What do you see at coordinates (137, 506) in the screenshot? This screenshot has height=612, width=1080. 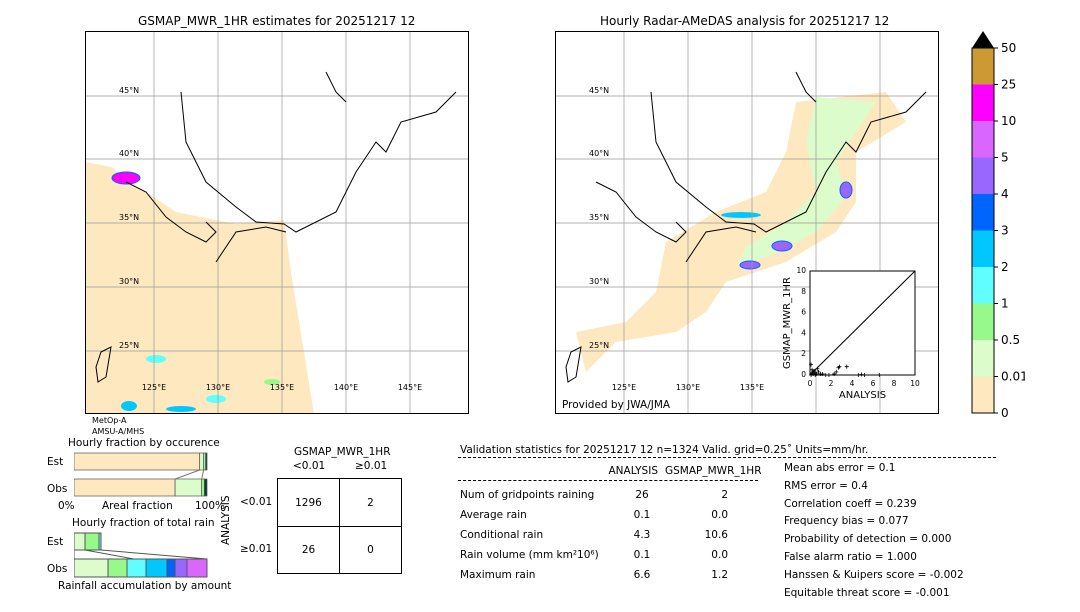 I see `occ-xlabel: Areal fraction` at bounding box center [137, 506].